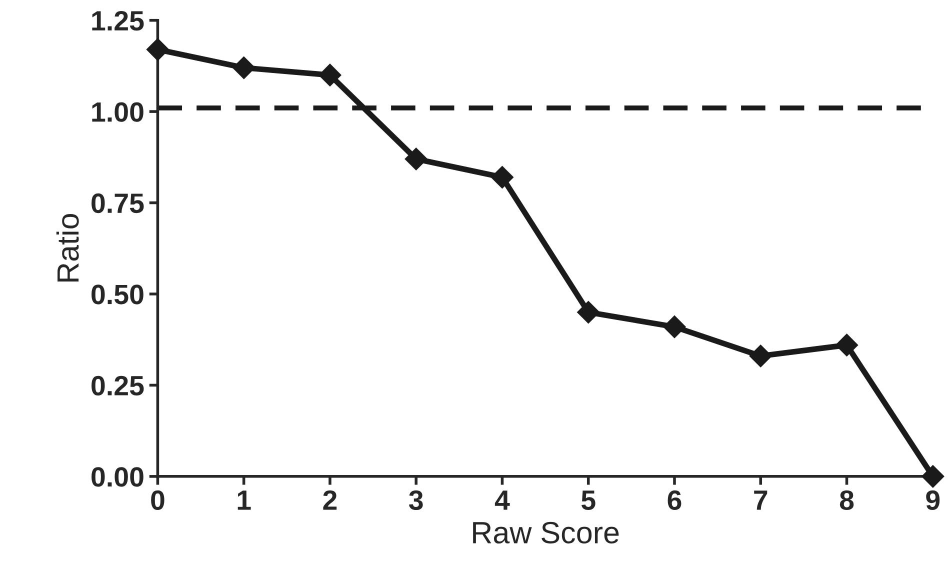  Describe the element at coordinates (847, 500) in the screenshot. I see `x-tick-label: 8` at that location.